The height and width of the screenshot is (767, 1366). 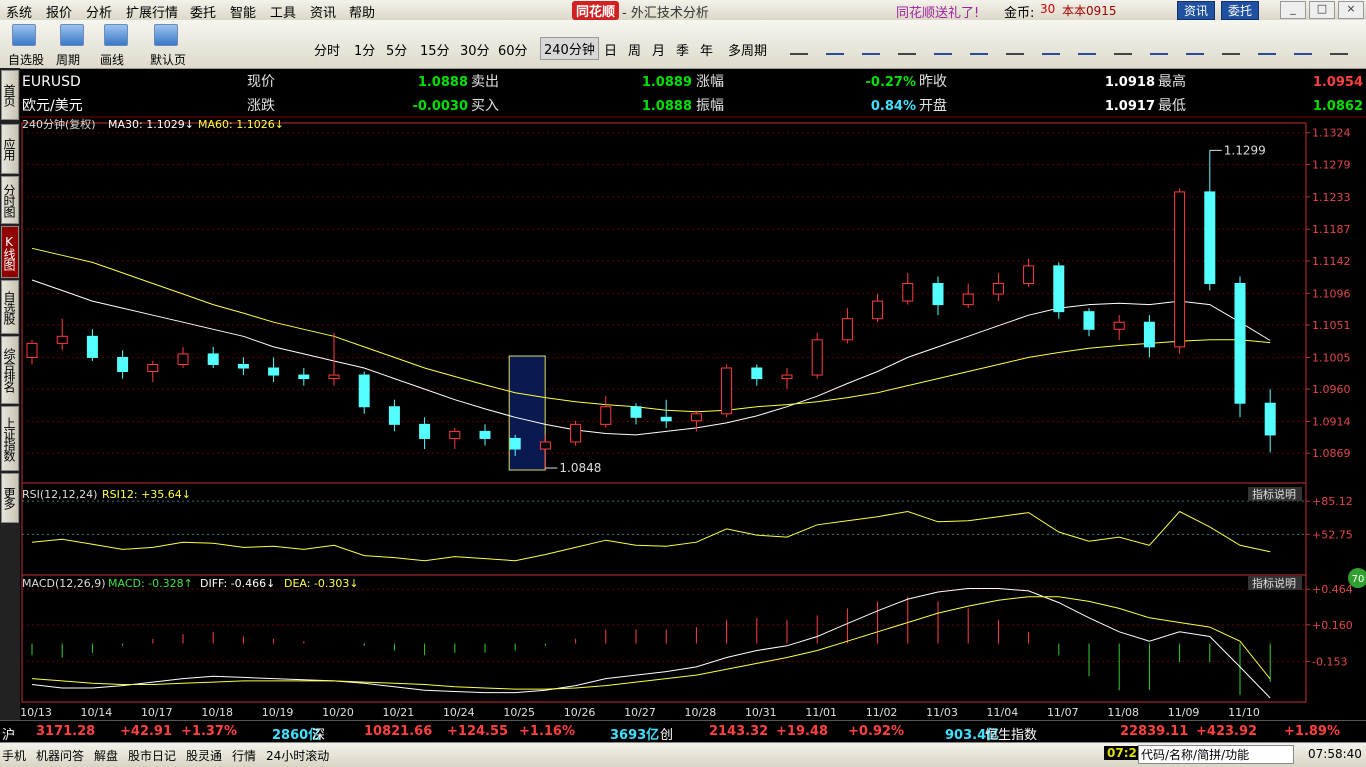 I want to click on tool-label: 画线, so click(x=112, y=60).